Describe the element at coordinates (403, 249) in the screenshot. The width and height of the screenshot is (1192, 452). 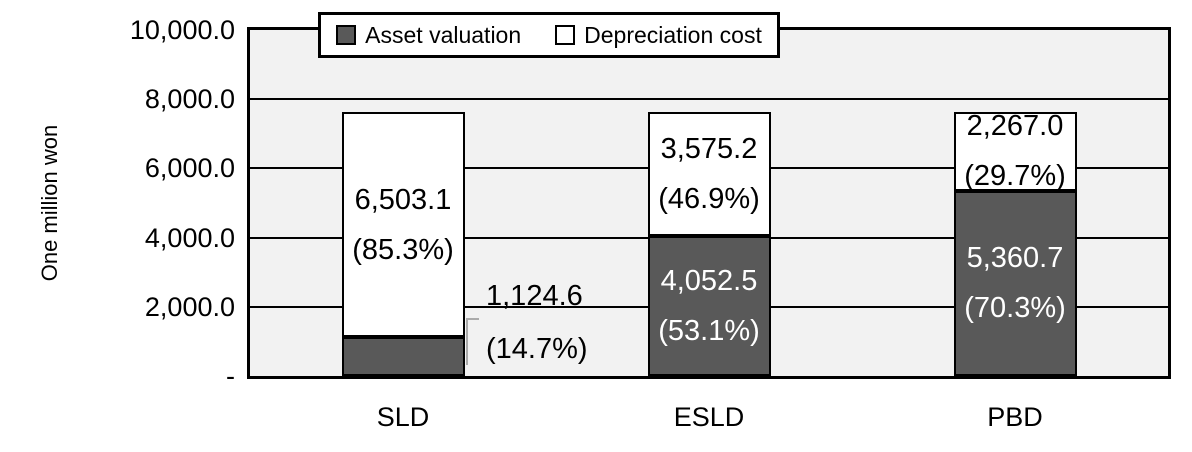
I see `bar-label-percent: (85.3%)` at that location.